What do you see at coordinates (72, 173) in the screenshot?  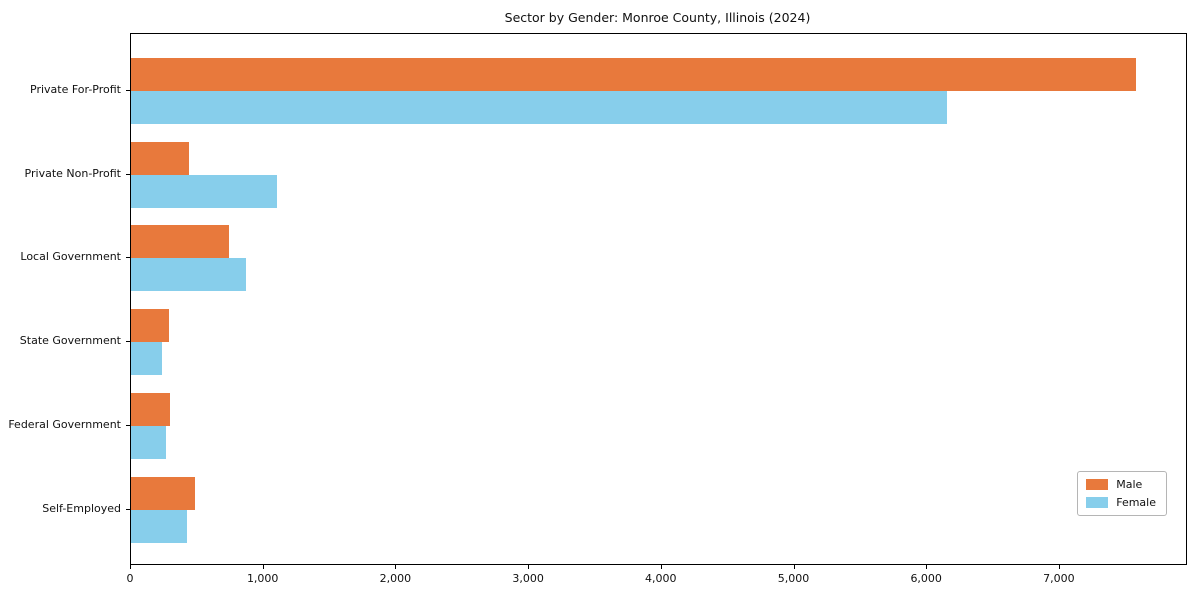 I see `y-tick-label: Private Non-Profit` at bounding box center [72, 173].